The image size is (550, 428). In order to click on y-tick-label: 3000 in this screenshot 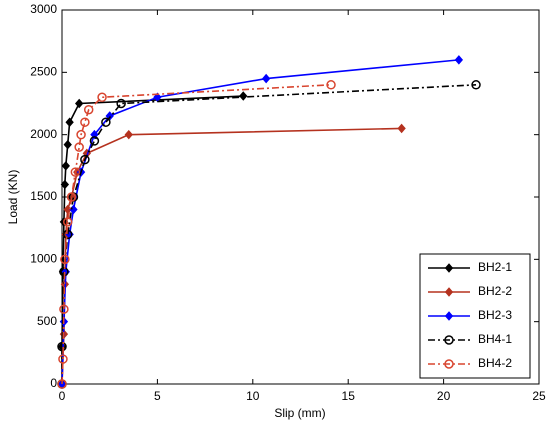, I will do `click(43, 9)`.